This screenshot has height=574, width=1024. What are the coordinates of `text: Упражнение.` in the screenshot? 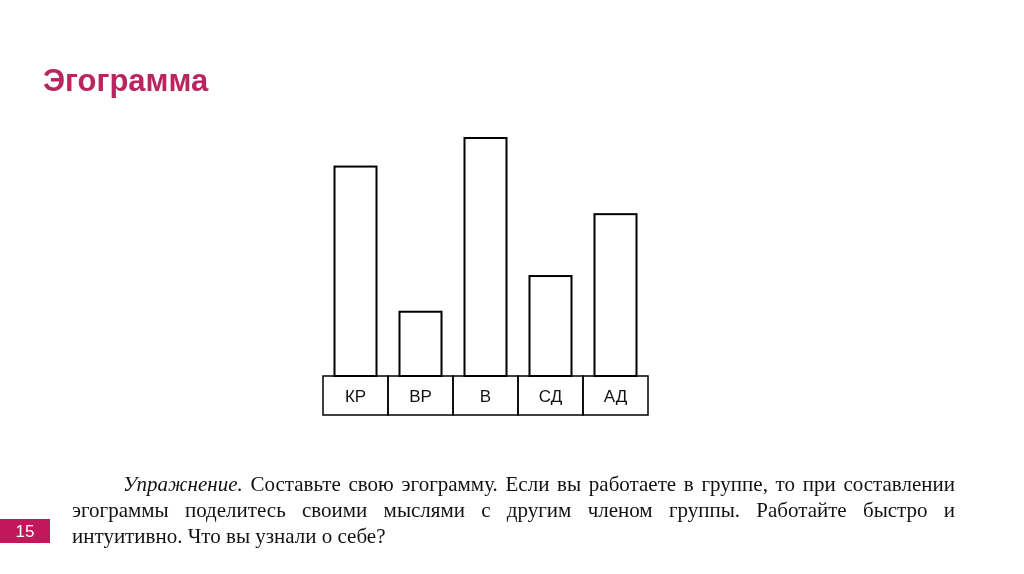 It's located at (183, 484).